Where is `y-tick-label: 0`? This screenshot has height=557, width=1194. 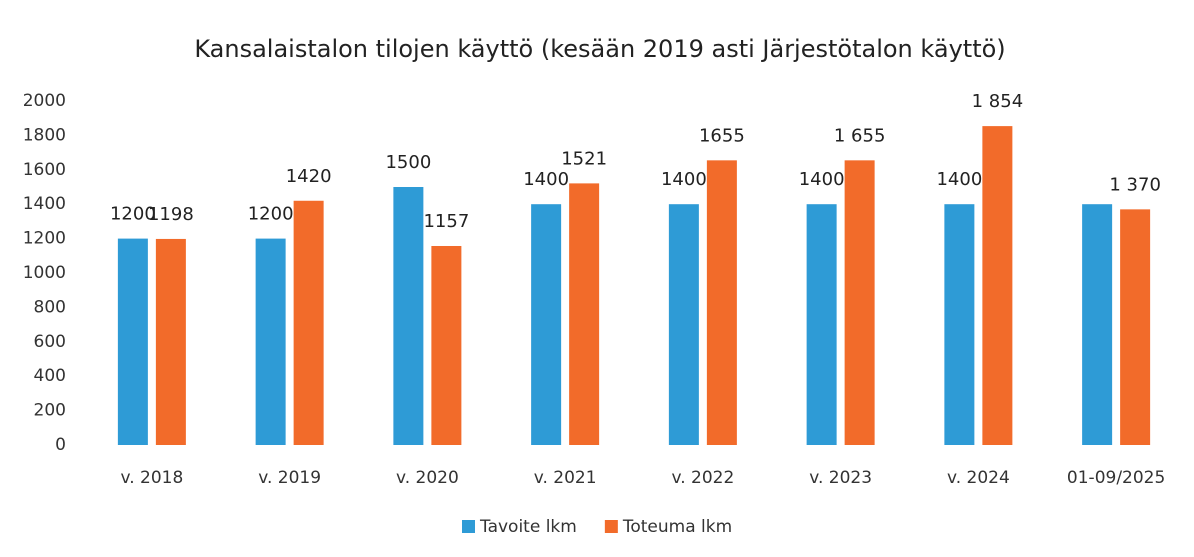
y-tick-label: 0 is located at coordinates (60, 445).